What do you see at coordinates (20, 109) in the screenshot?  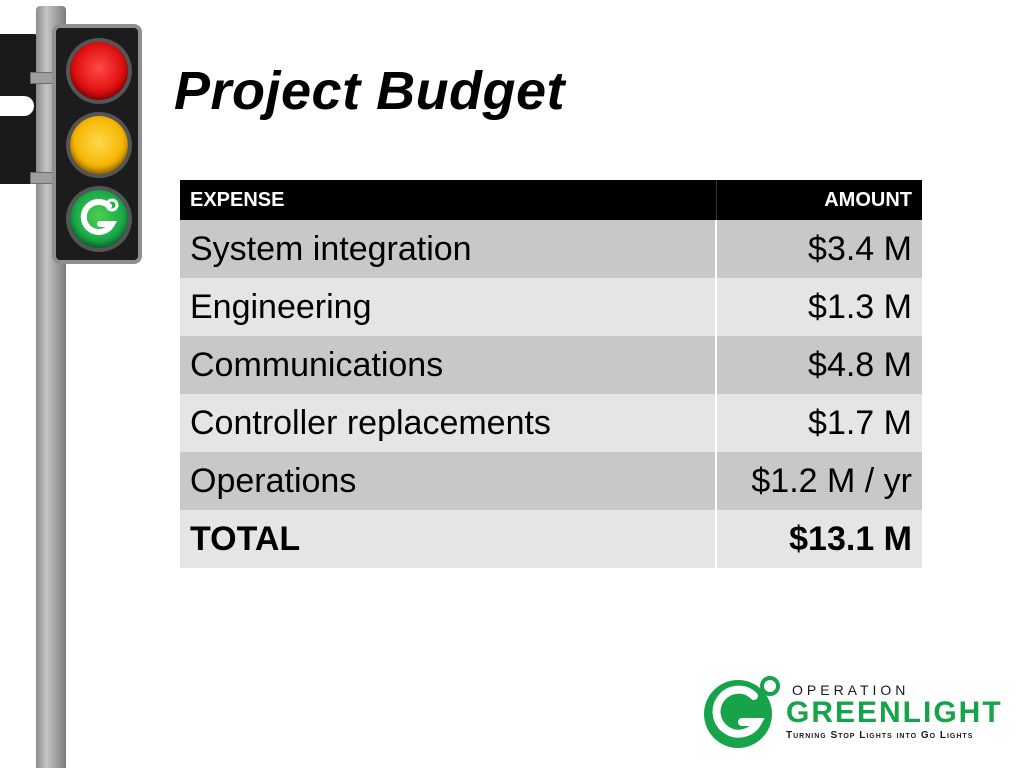 I see `traffic-light-arm` at bounding box center [20, 109].